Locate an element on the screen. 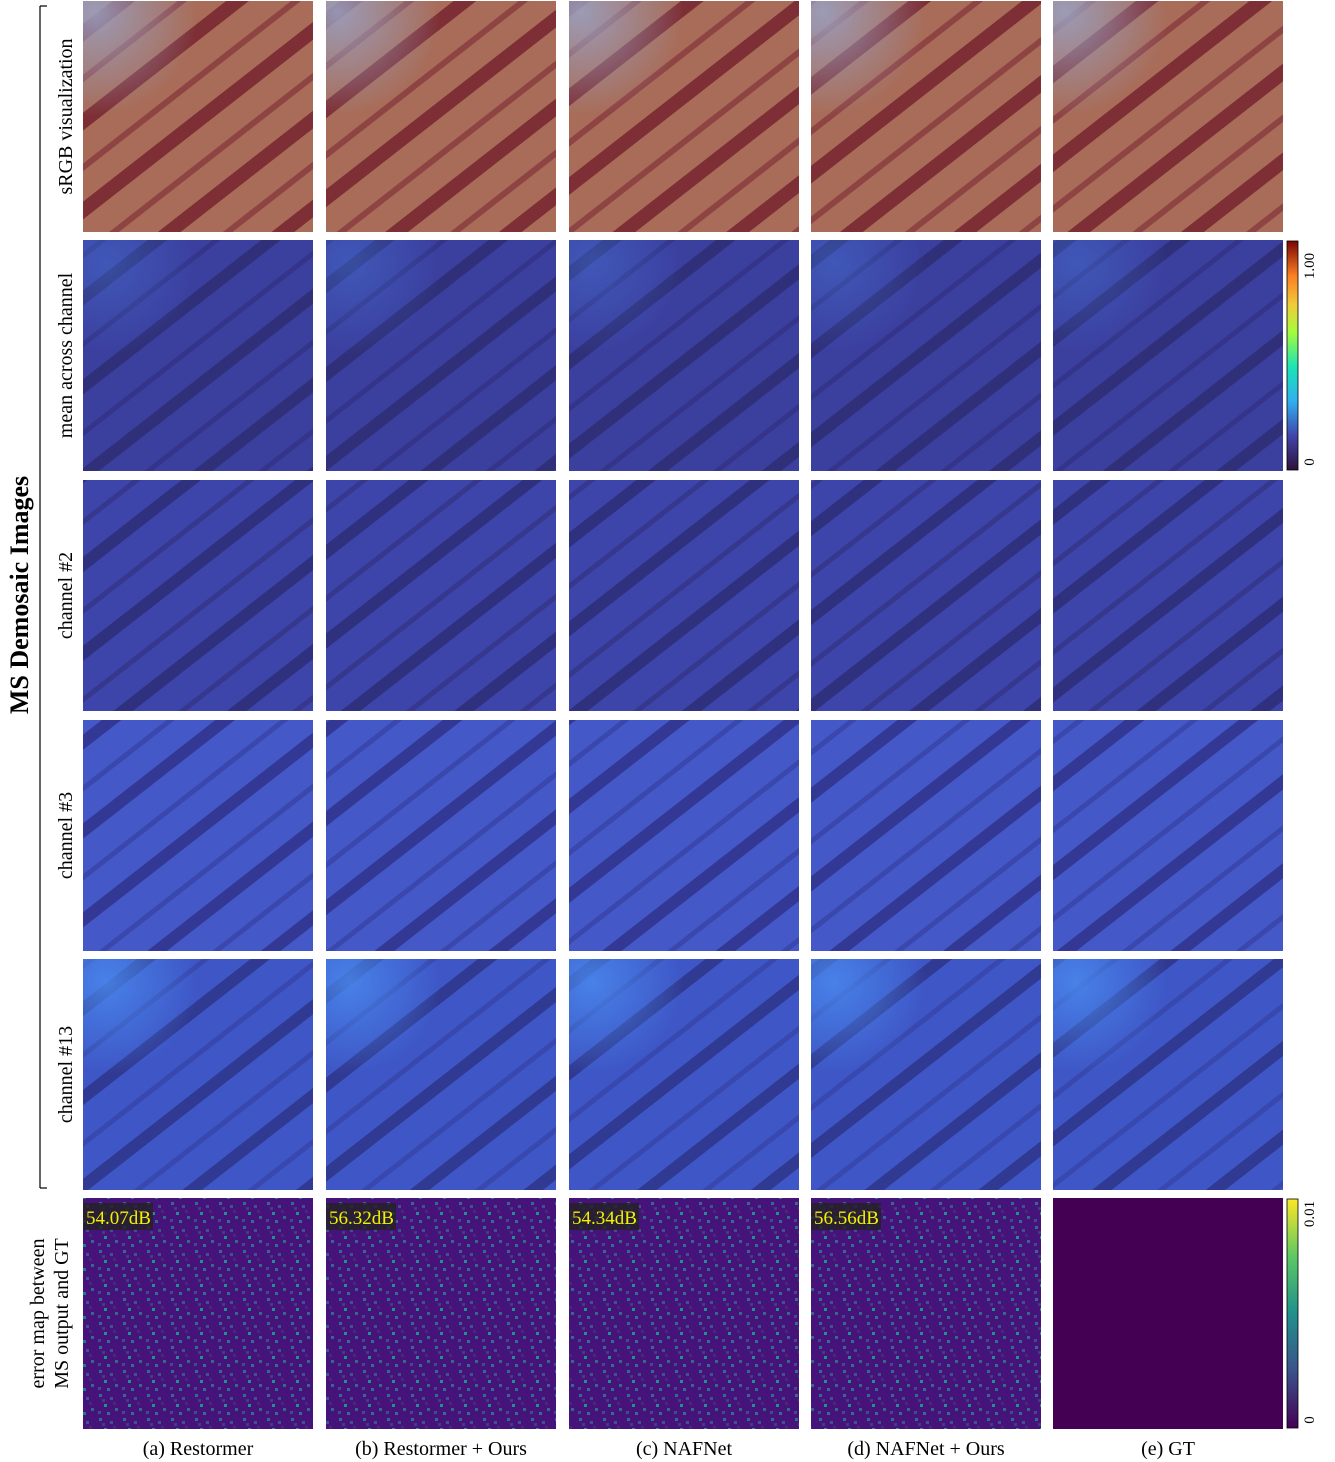  row-label: mean across channel is located at coordinates (66, 355).